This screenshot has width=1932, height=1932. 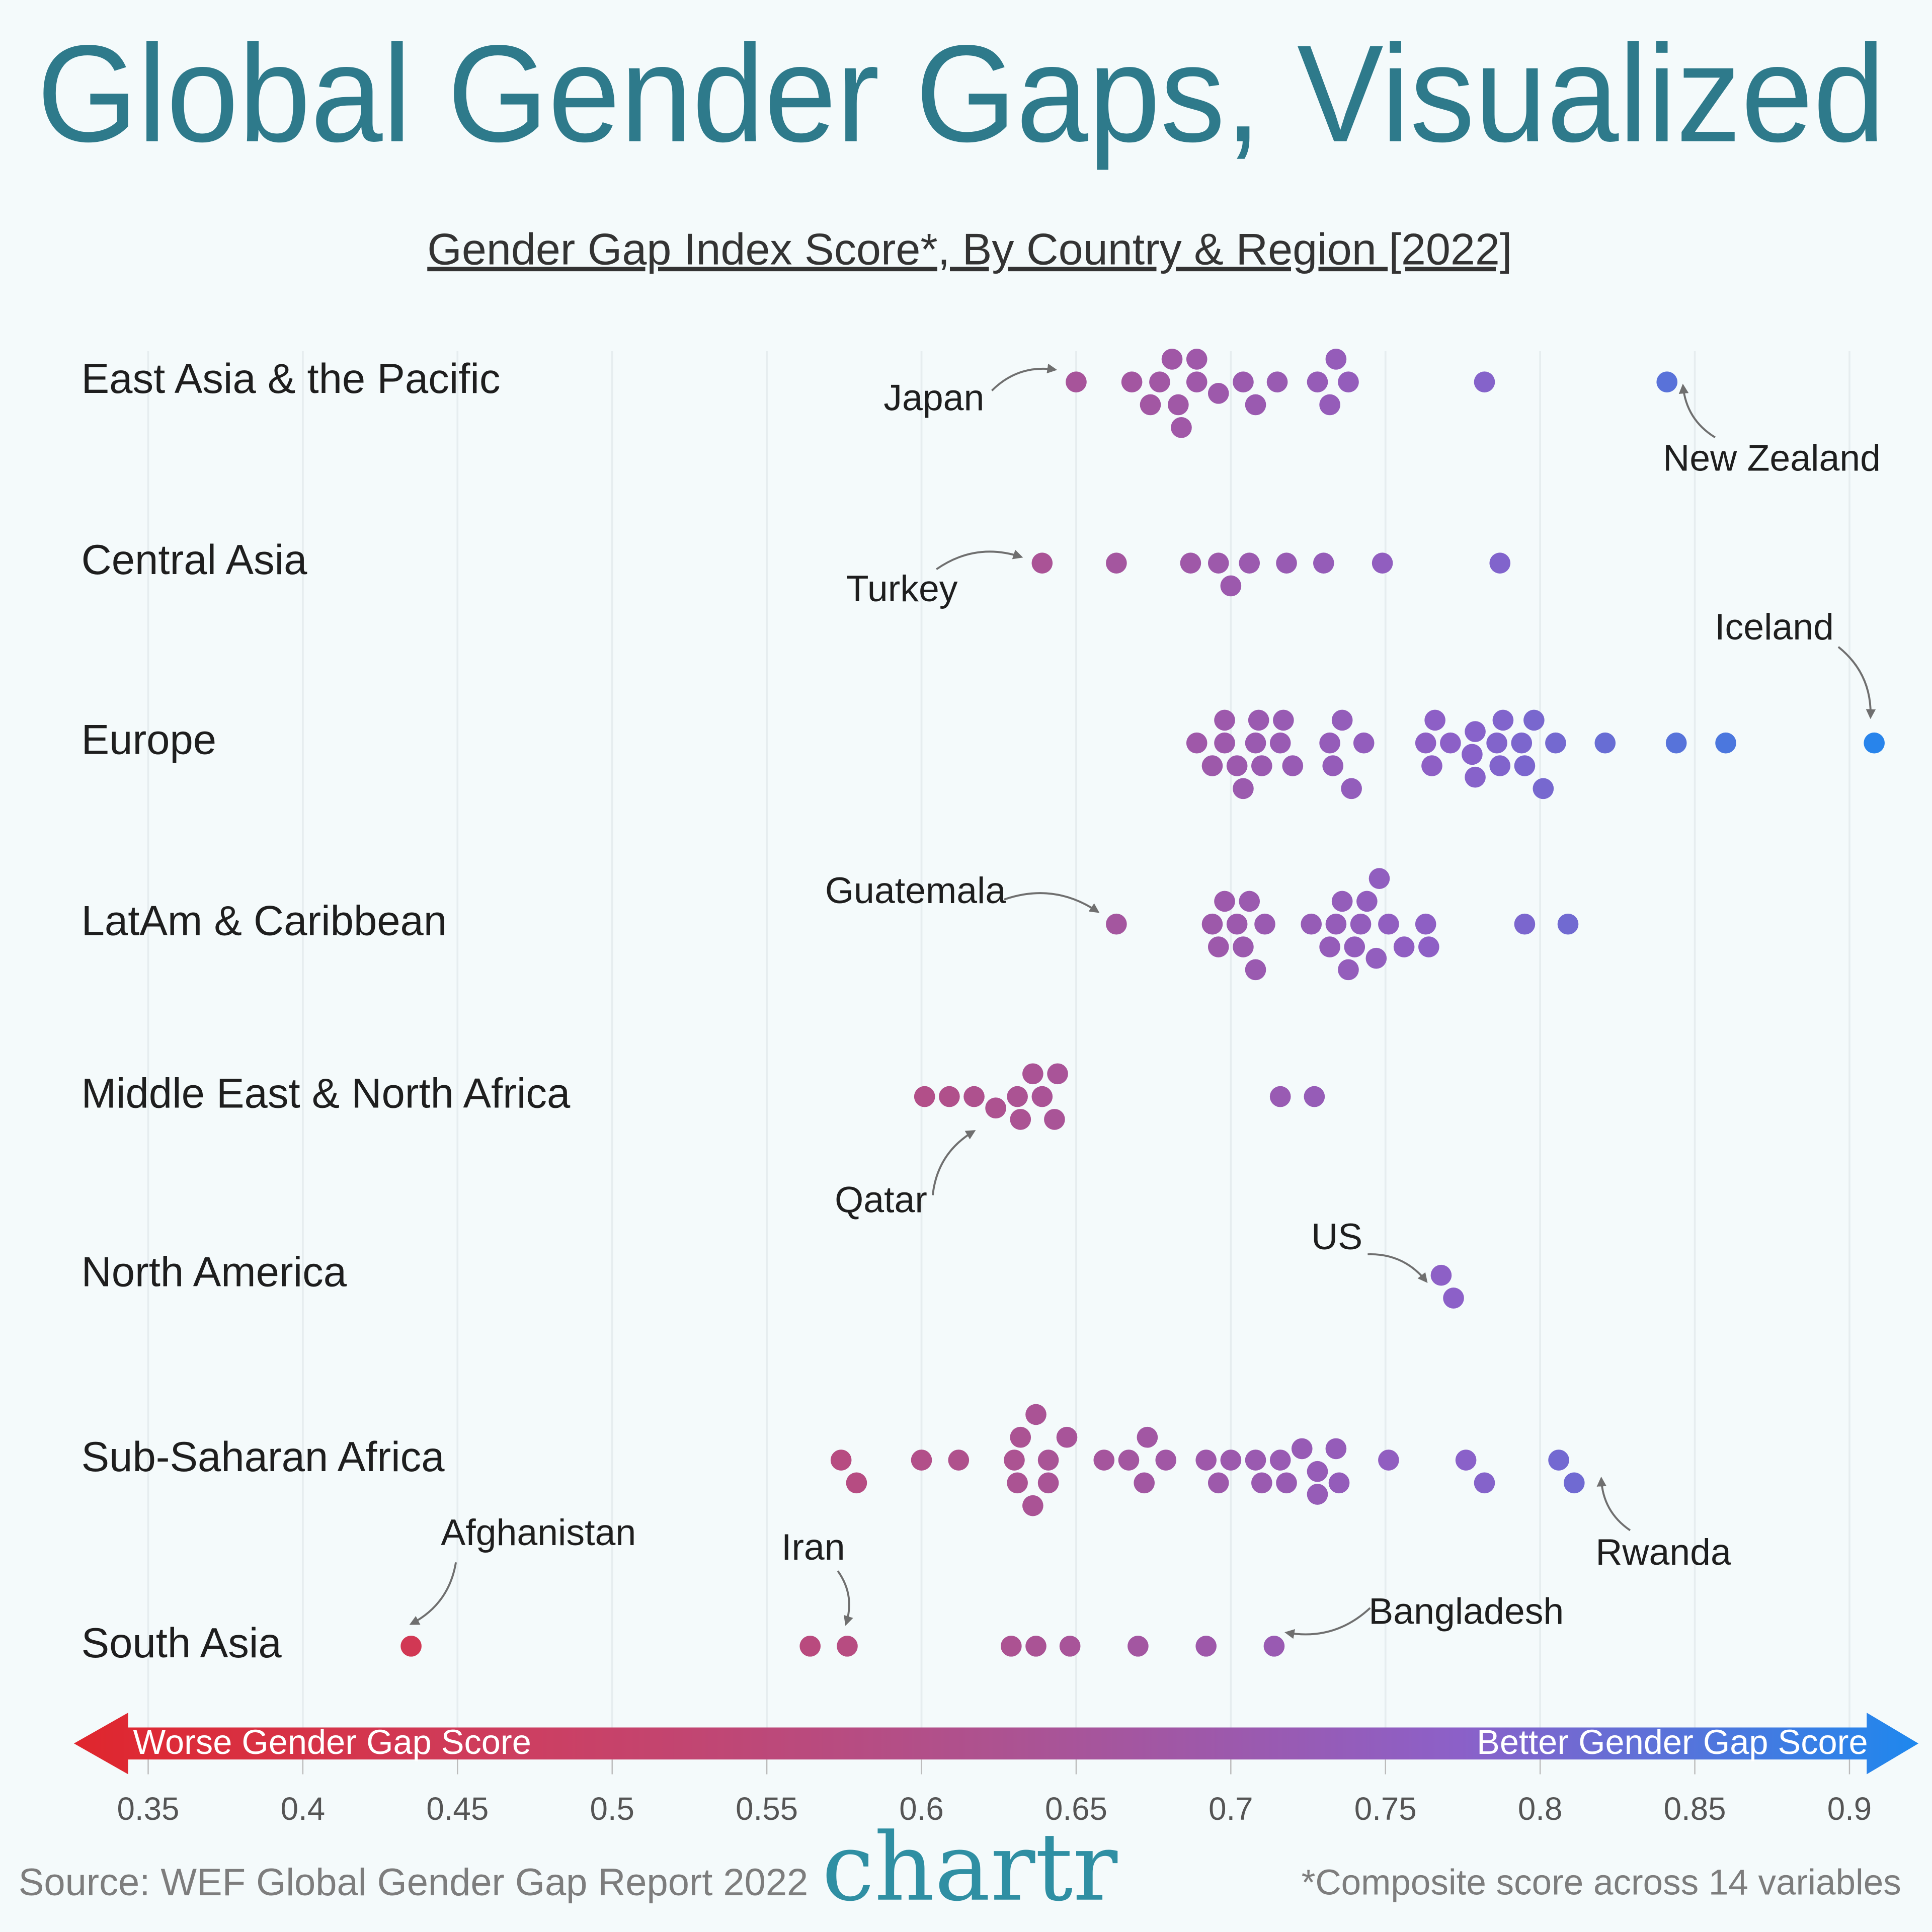 What do you see at coordinates (1337, 1237) in the screenshot?
I see `annotation-label: US` at bounding box center [1337, 1237].